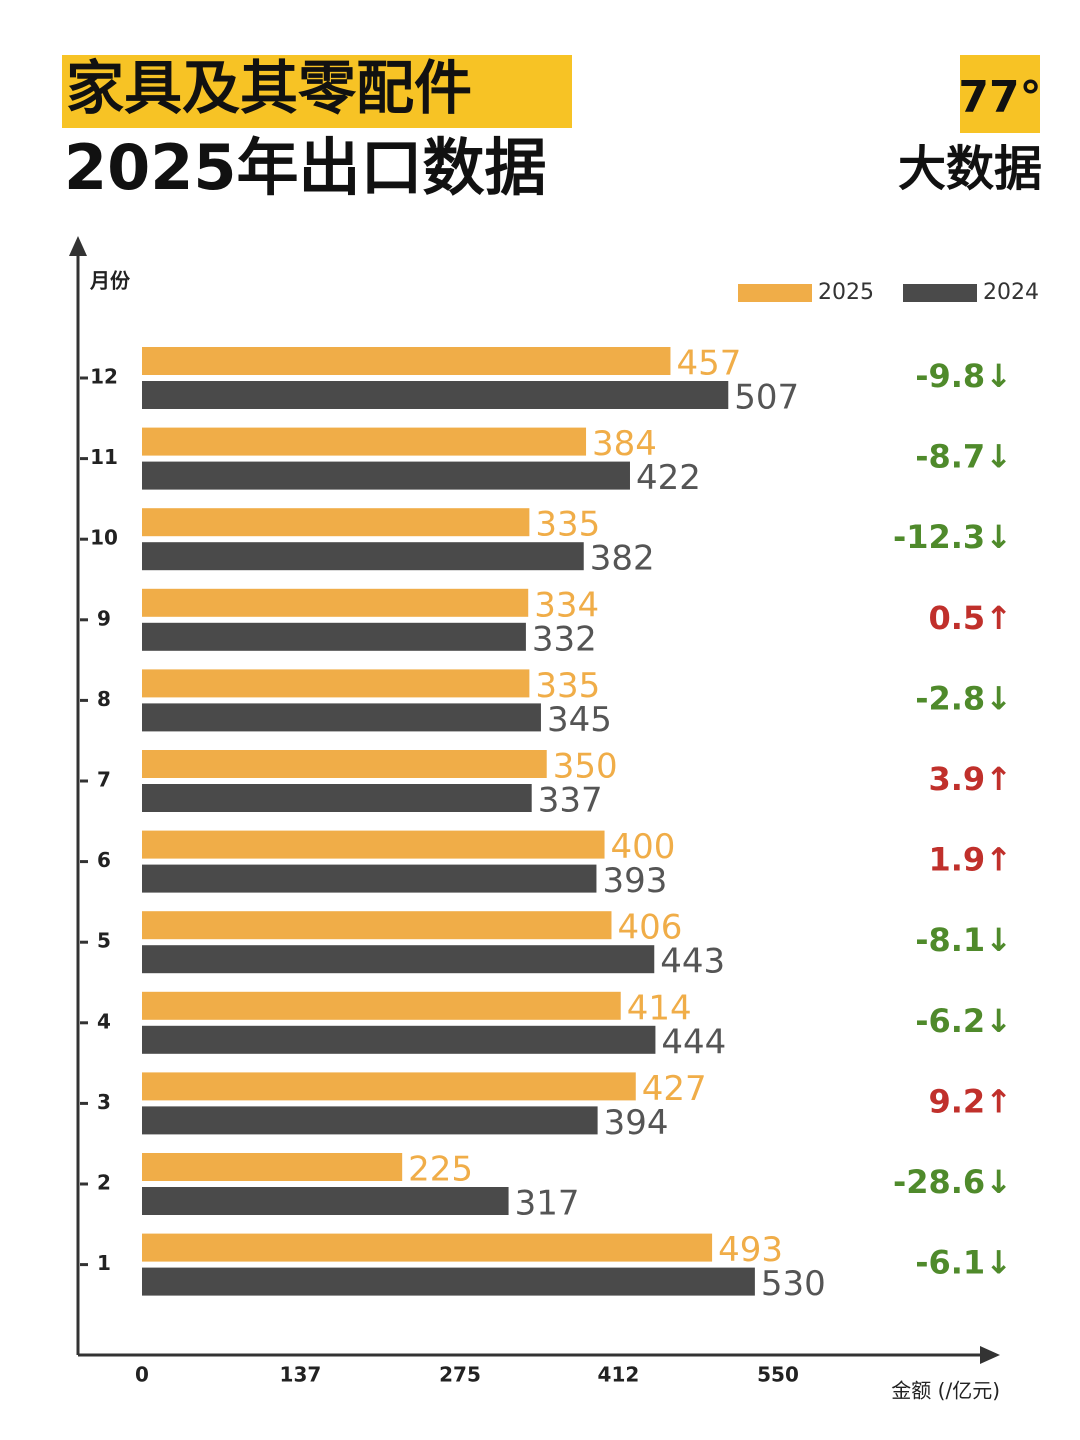 Image resolution: width=1080 pixels, height=1440 pixels. What do you see at coordinates (990, 1355) in the screenshot?
I see `x-axis-arrow` at bounding box center [990, 1355].